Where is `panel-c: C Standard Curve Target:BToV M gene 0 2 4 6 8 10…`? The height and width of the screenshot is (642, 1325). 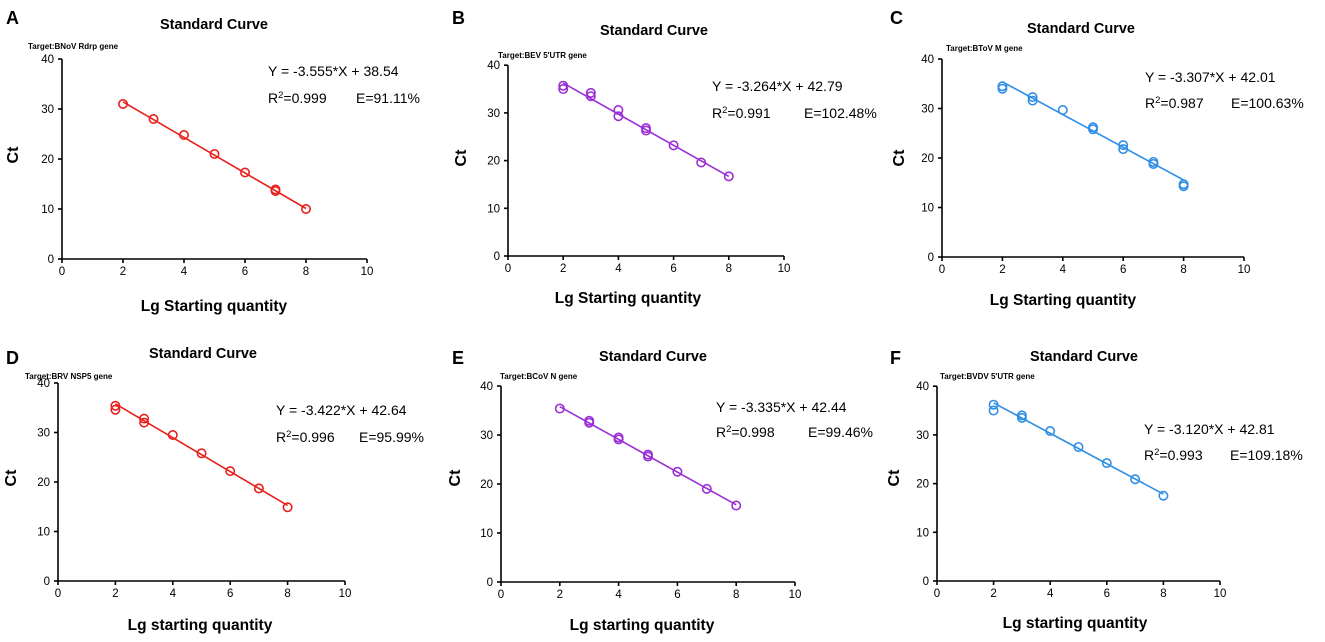 panel-c: C Standard Curve Target:BToV M gene 0 2 4 6 8 10… is located at coordinates (1097, 158).